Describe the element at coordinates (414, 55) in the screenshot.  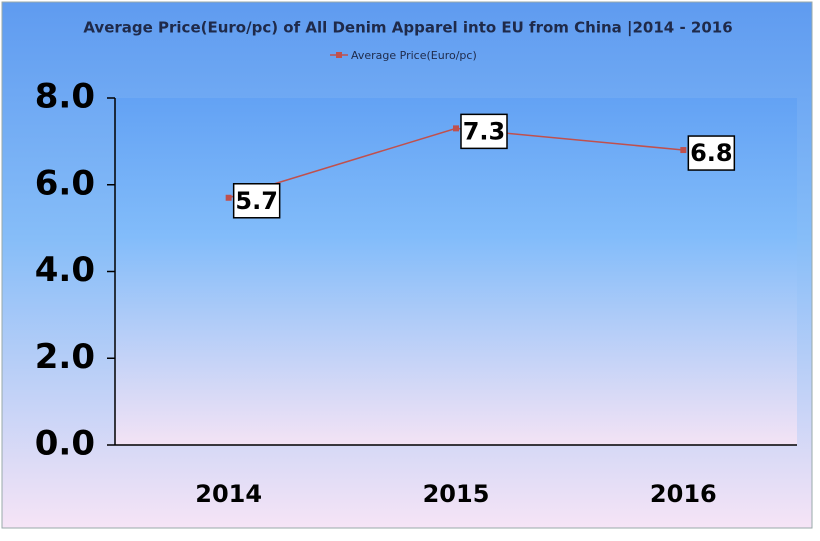
I see `legend-label: Average Price(Euro/pc)` at that location.